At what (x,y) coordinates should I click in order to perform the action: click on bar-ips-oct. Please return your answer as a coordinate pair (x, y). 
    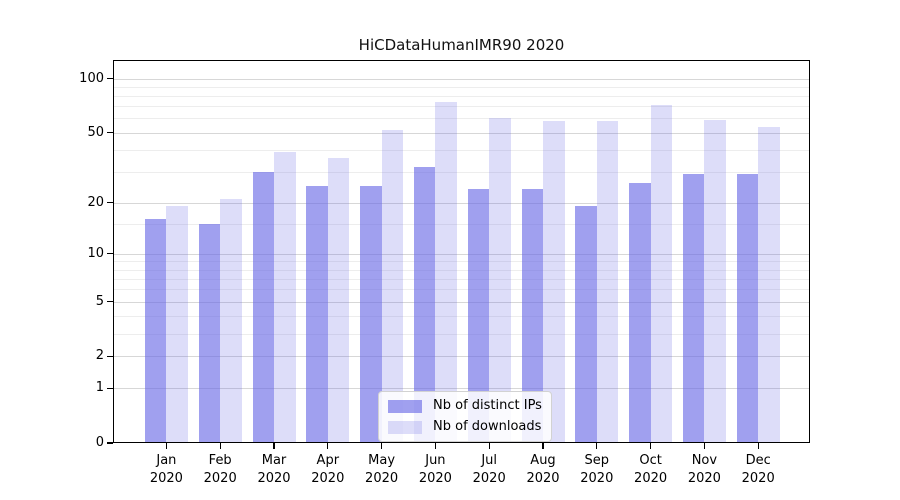
    Looking at the image, I should click on (640, 312).